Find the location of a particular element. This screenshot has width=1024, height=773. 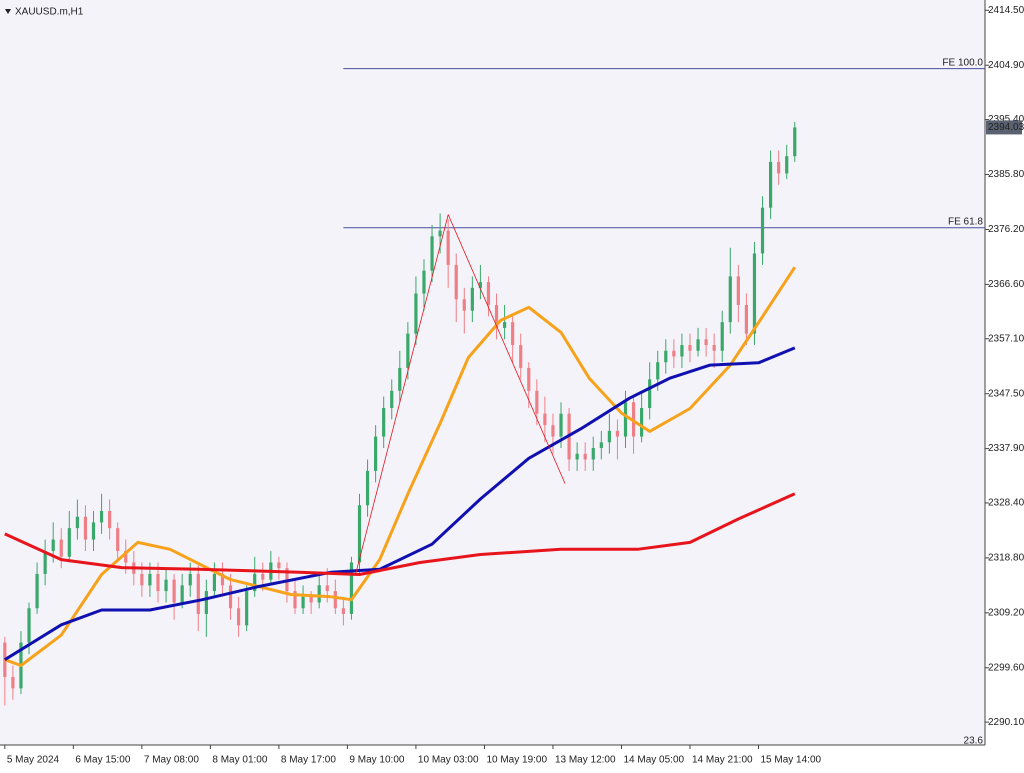

x-tick-label: 14 May 21:00 is located at coordinates (722, 760).